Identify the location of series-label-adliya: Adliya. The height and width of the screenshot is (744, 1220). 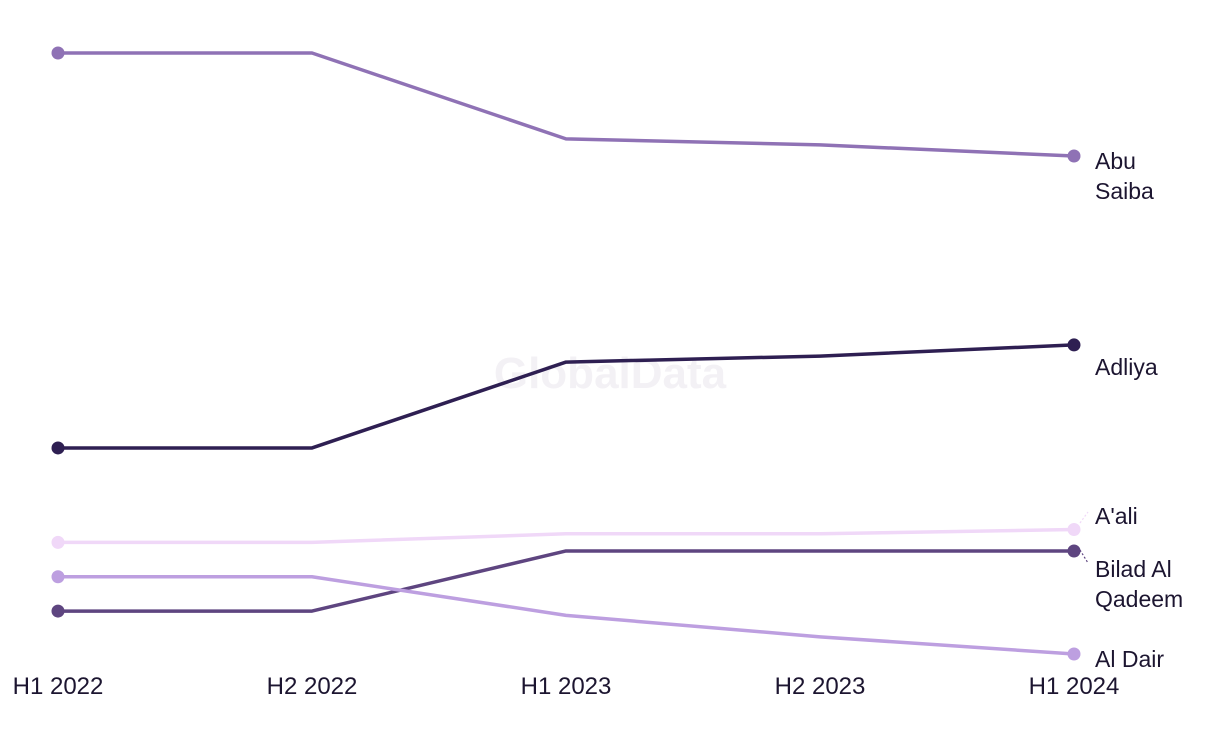
(1126, 367).